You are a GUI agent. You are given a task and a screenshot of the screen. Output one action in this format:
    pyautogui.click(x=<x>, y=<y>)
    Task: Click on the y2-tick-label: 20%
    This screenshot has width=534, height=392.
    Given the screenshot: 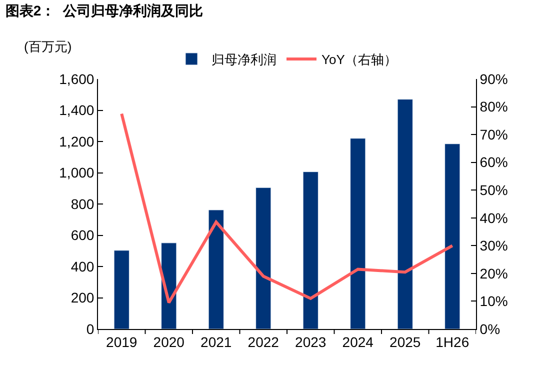 What is the action you would take?
    pyautogui.click(x=494, y=273)
    